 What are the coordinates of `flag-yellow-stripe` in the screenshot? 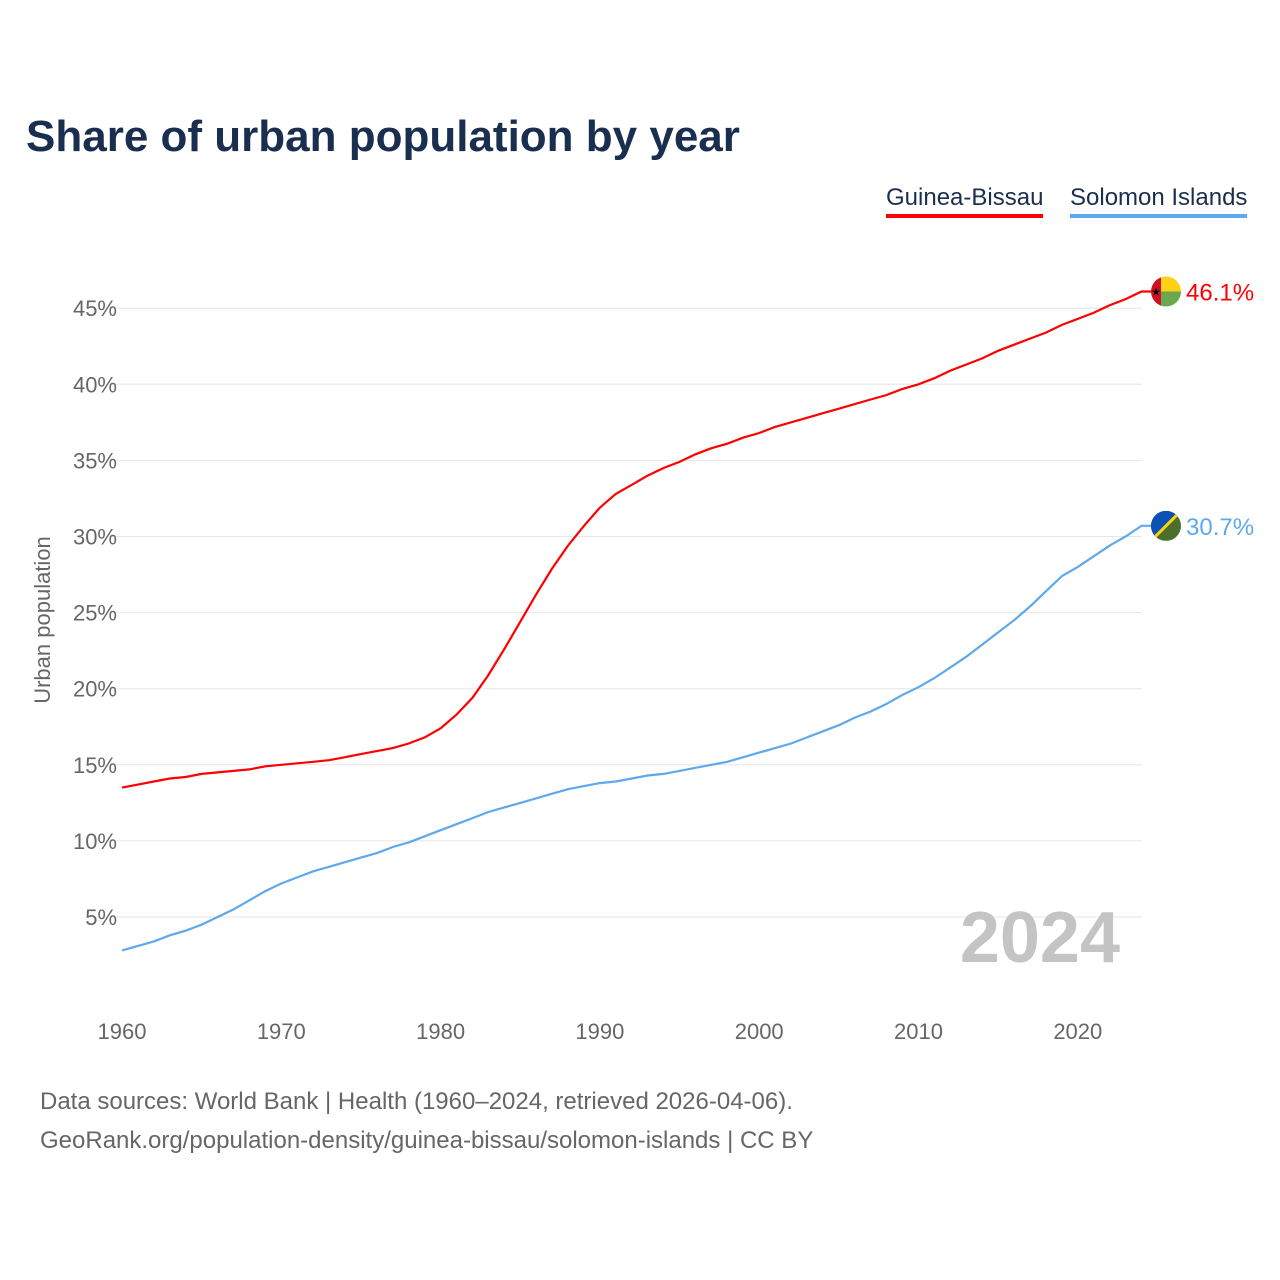 It's located at (1166, 525).